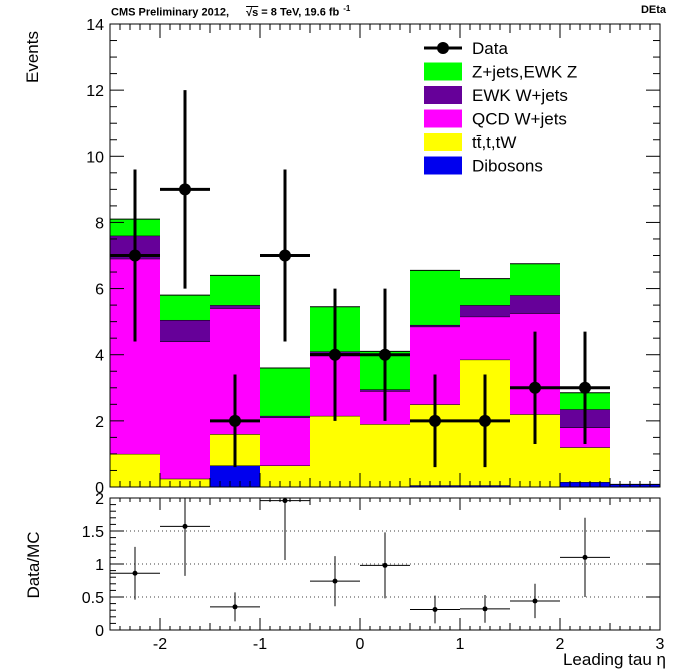  What do you see at coordinates (494, 142) in the screenshot?
I see `legend-label: tt̄,t,tW` at bounding box center [494, 142].